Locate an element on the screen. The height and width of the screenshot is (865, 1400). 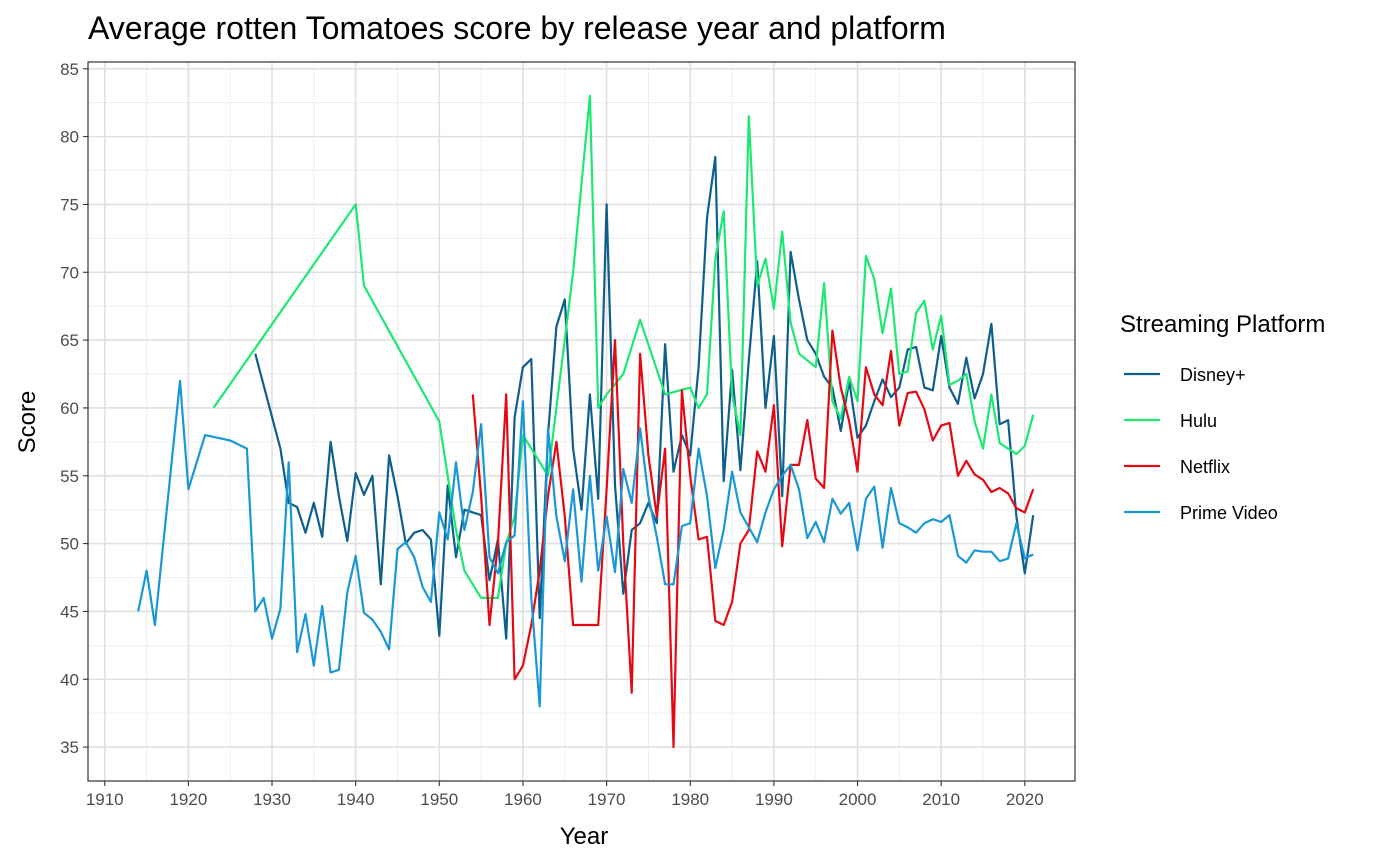
legend-label-hulu: Hulu is located at coordinates (1198, 421).